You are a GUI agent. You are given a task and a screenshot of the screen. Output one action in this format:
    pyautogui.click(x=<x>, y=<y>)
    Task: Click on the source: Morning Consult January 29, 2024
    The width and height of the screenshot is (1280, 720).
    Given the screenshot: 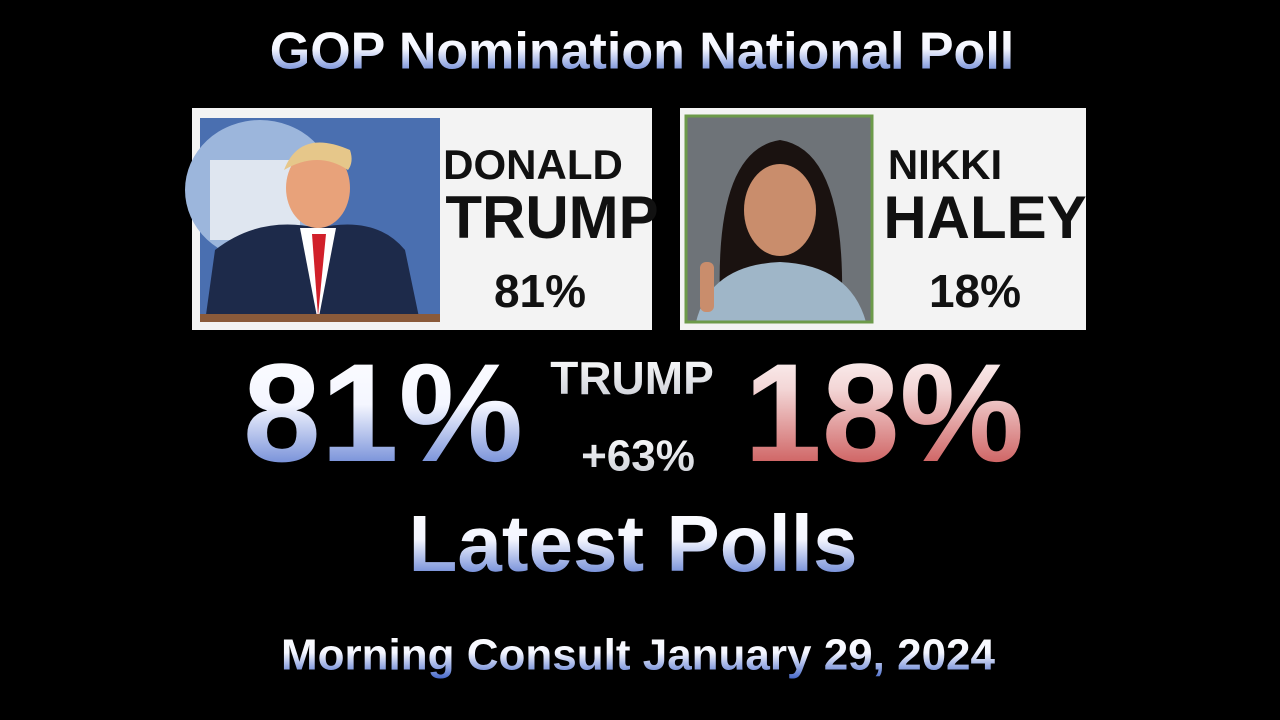 What is the action you would take?
    pyautogui.click(x=638, y=655)
    